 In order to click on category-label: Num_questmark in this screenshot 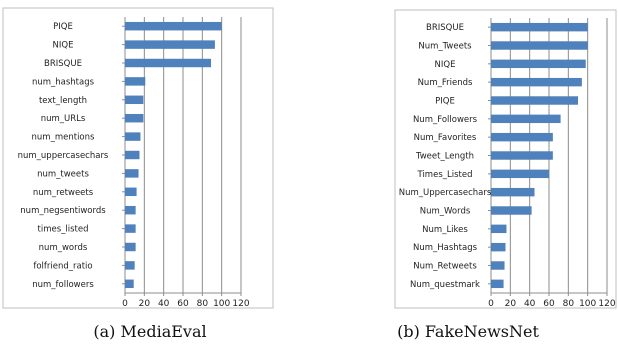, I will do `click(445, 285)`.